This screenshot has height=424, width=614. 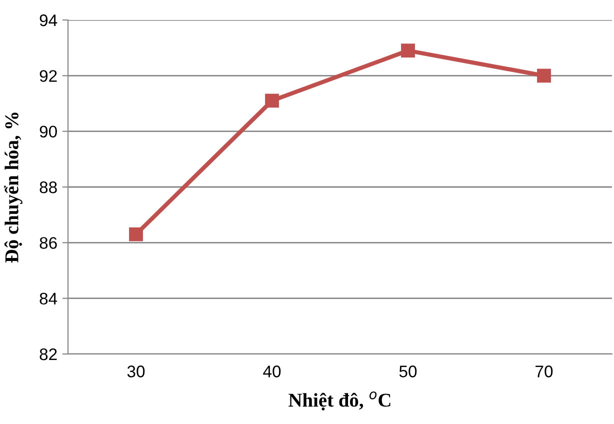 I want to click on x-tick-label: 30, so click(x=136, y=372).